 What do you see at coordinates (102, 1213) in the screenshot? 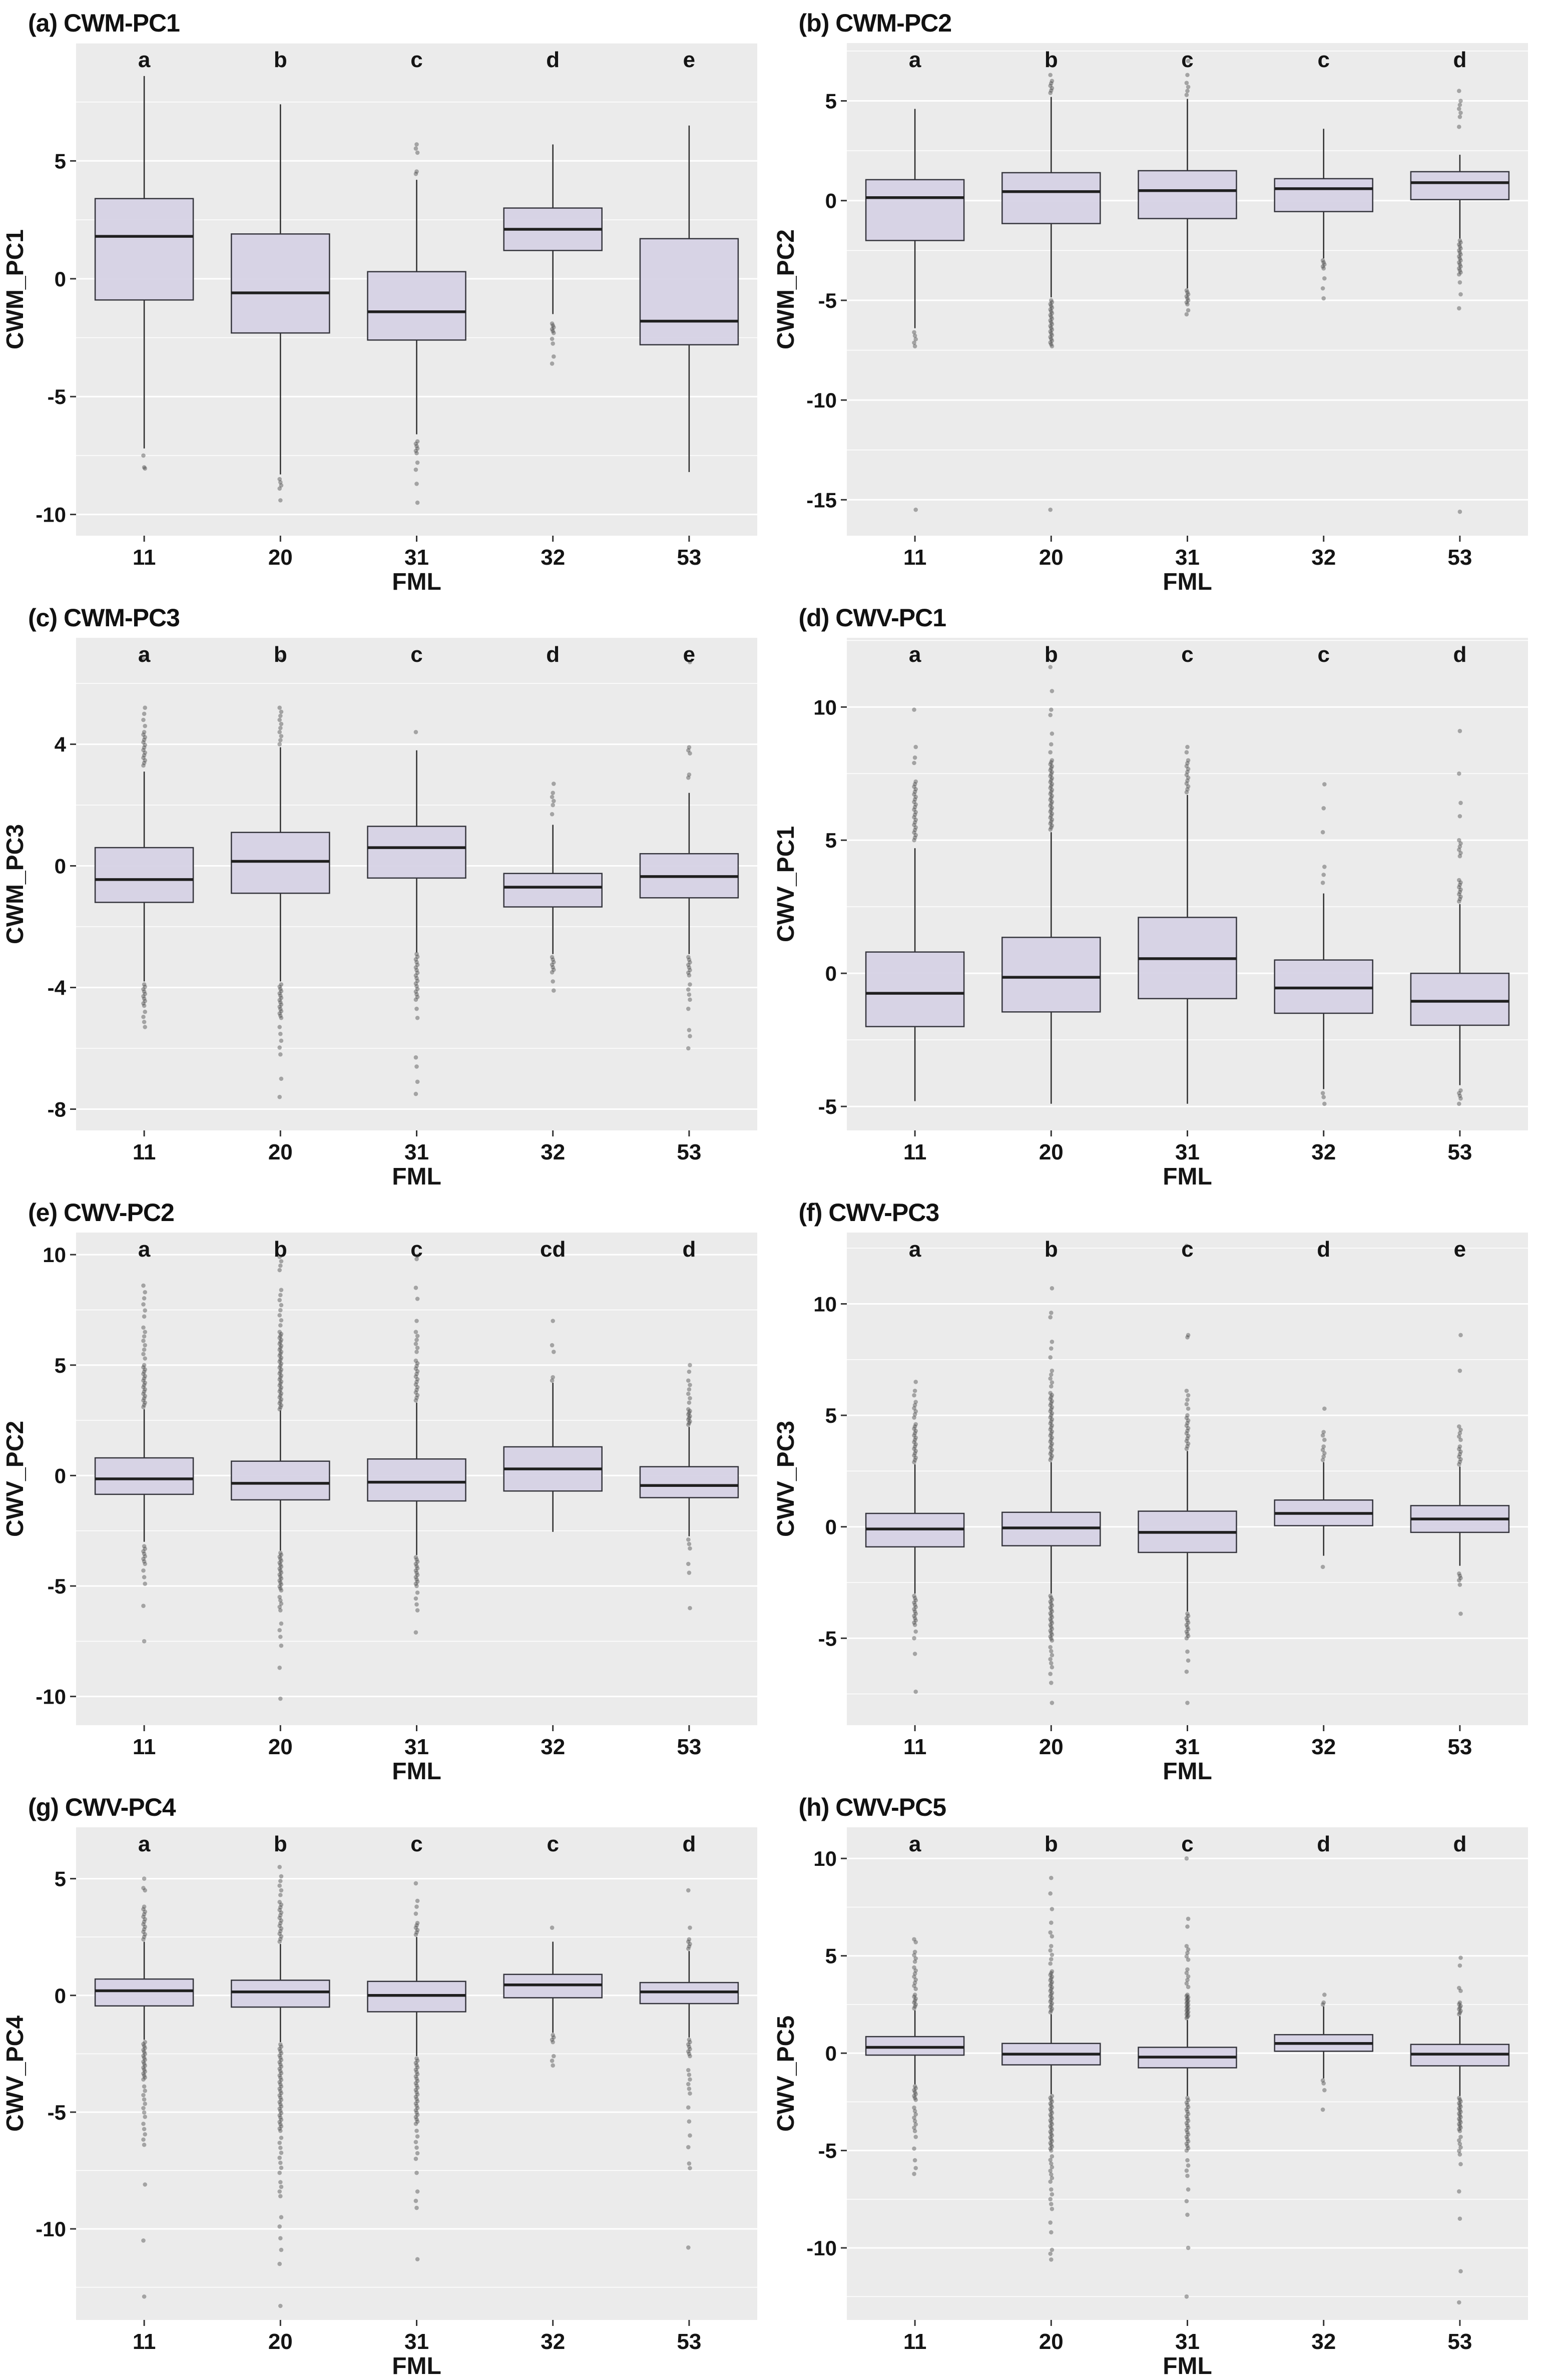
I see `panel-title-e: (e) CWV-PC2` at bounding box center [102, 1213].